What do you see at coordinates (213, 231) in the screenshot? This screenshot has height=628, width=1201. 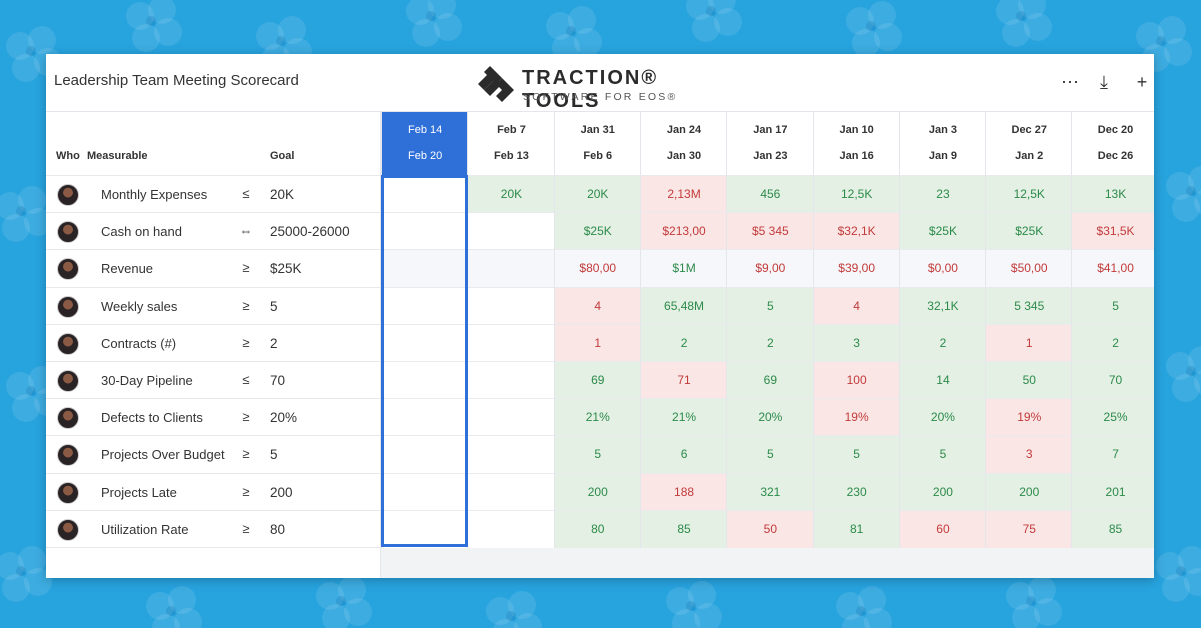 I see `measurable-row: Cash on hand ⇔ 25000-26000` at bounding box center [213, 231].